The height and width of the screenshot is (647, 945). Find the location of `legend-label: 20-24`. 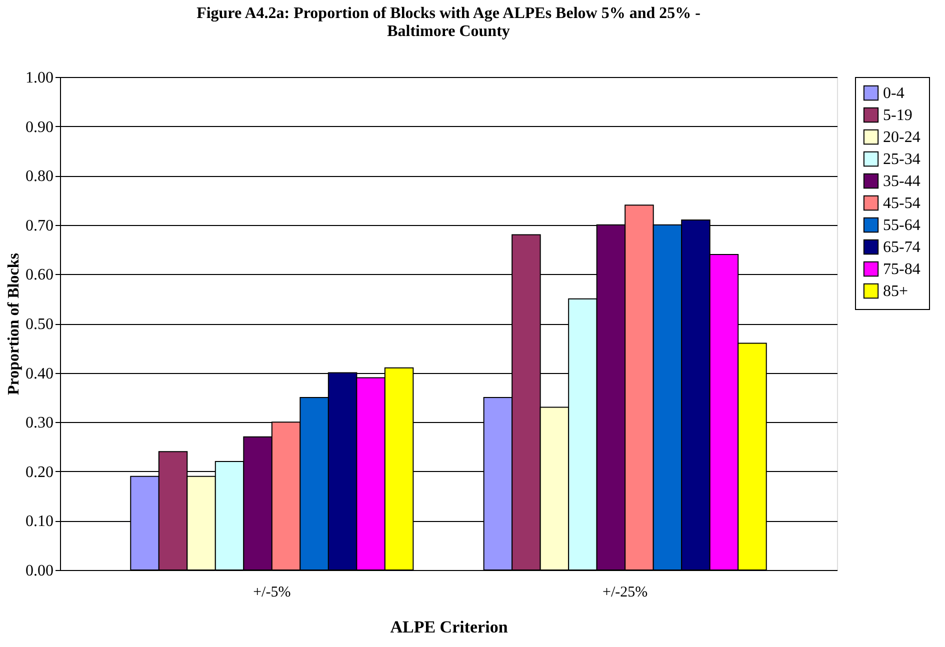

legend-label: 20-24 is located at coordinates (901, 137).